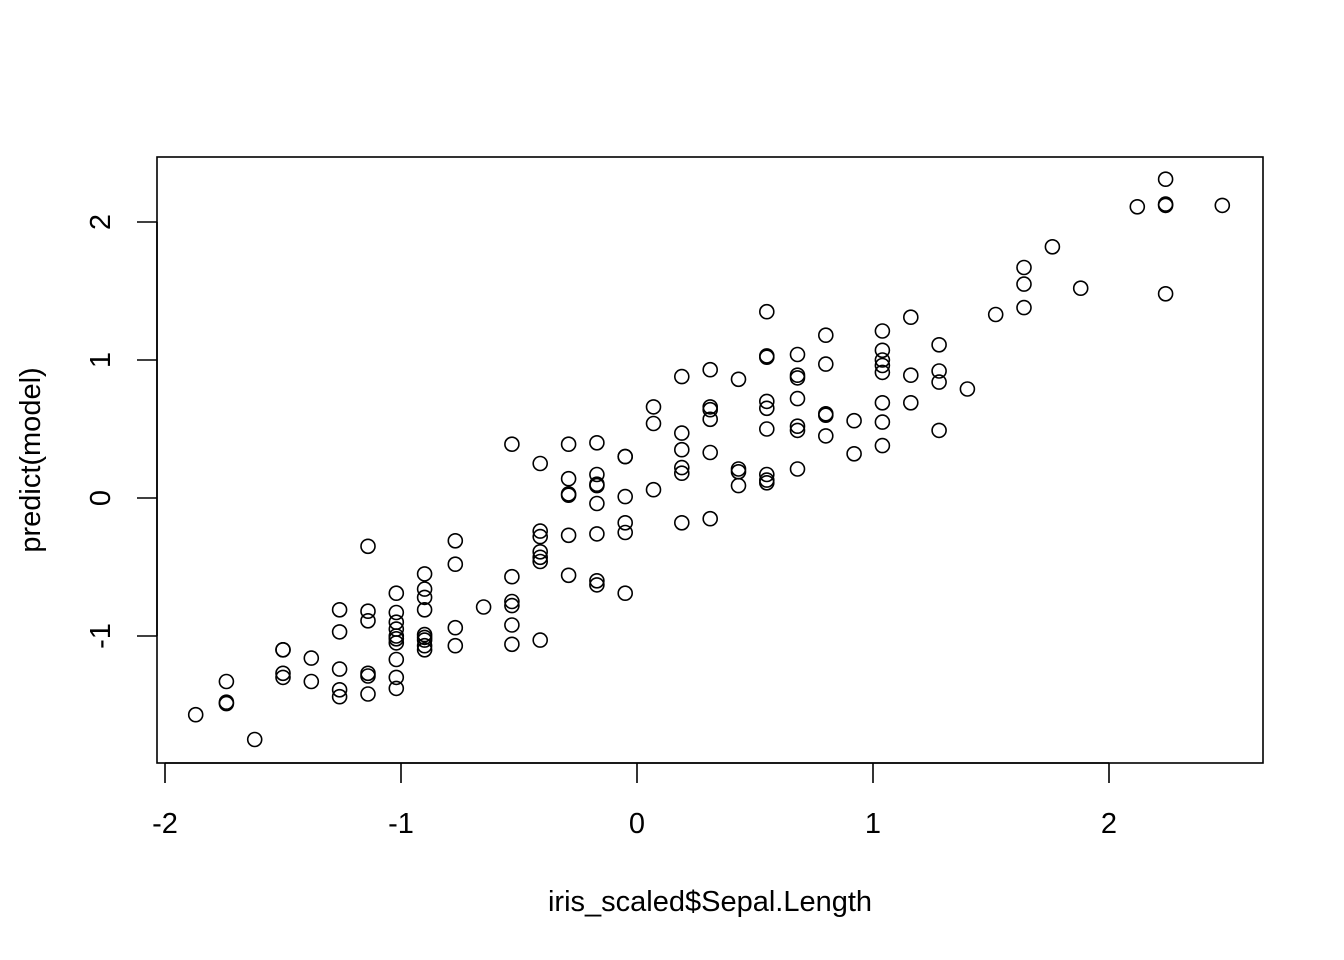 The image size is (1344, 960). Describe the element at coordinates (101, 636) in the screenshot. I see `y-tick-label: -1` at that location.